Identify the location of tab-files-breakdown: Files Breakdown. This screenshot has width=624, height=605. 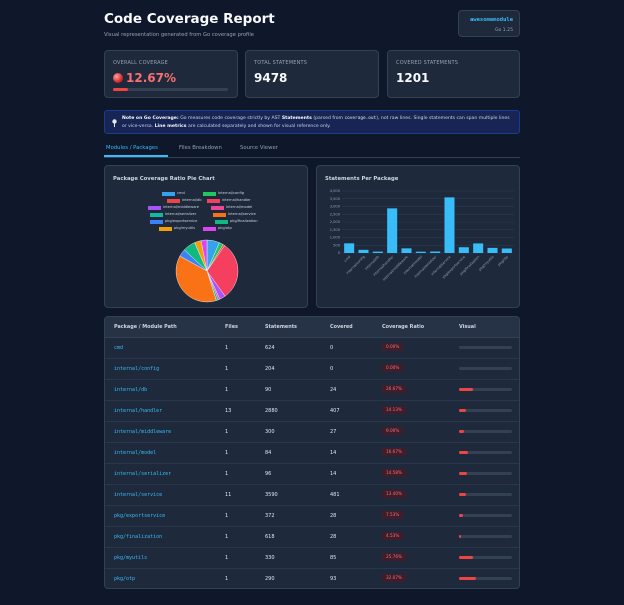
(200, 148).